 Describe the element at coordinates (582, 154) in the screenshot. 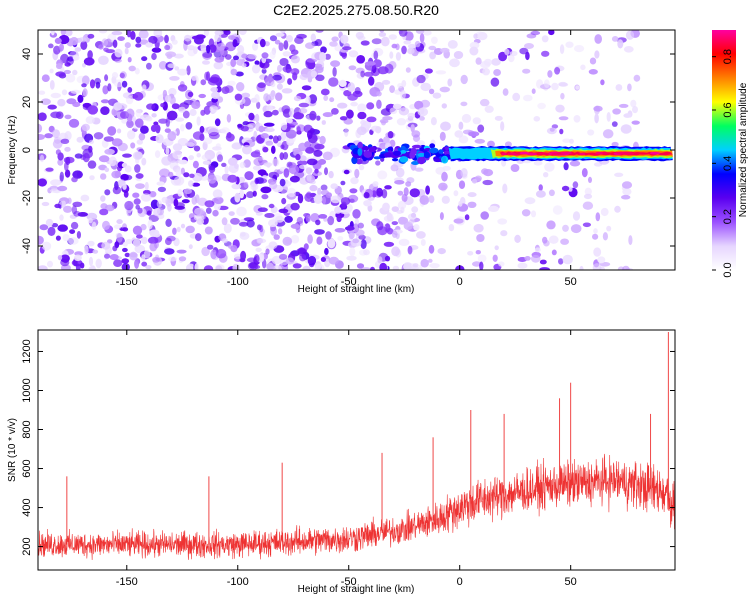

I see `carrier-peak-cell` at that location.